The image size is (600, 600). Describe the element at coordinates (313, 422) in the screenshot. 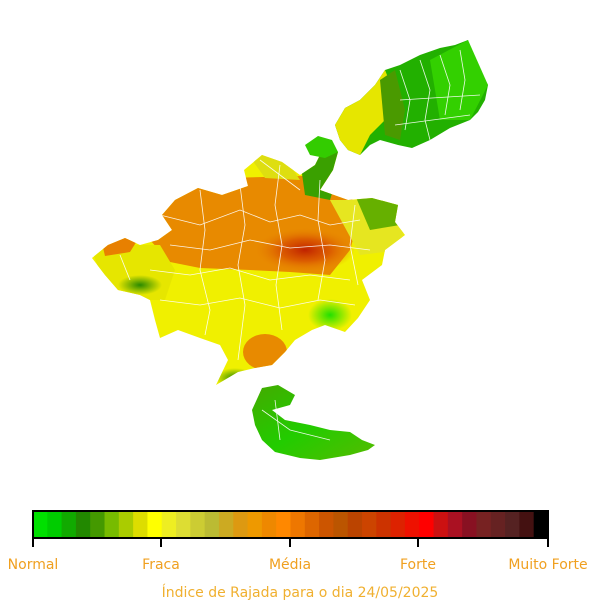

I see `south-region` at that location.